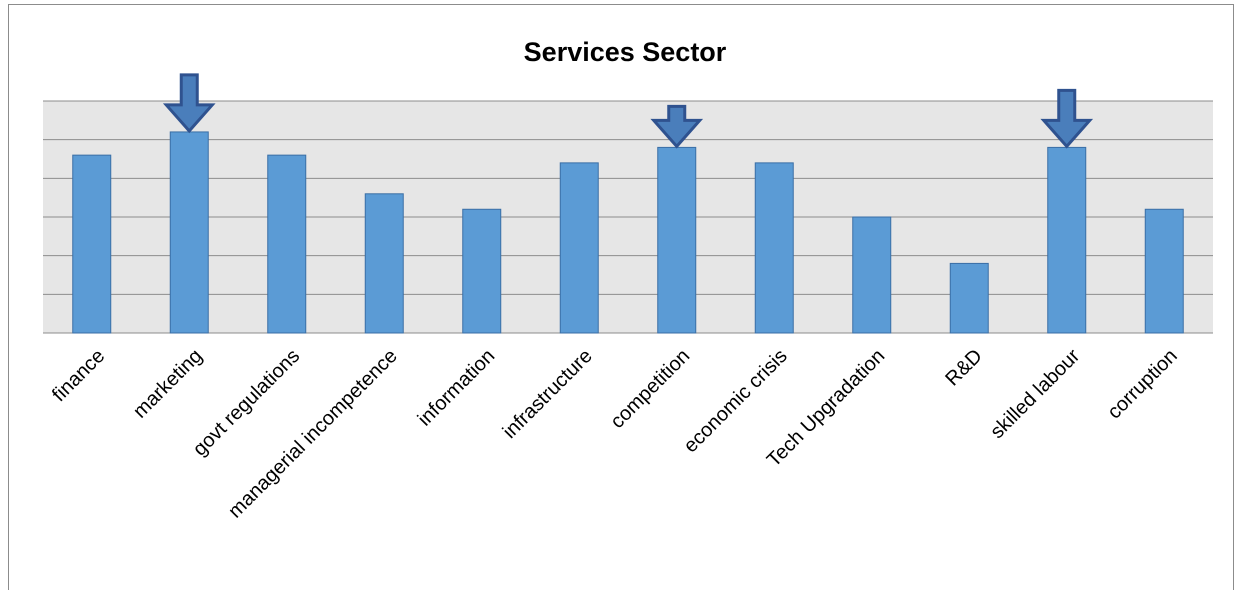 This screenshot has width=1241, height=590. What do you see at coordinates (548, 394) in the screenshot?
I see `x-tick-label: infrastructure` at bounding box center [548, 394].